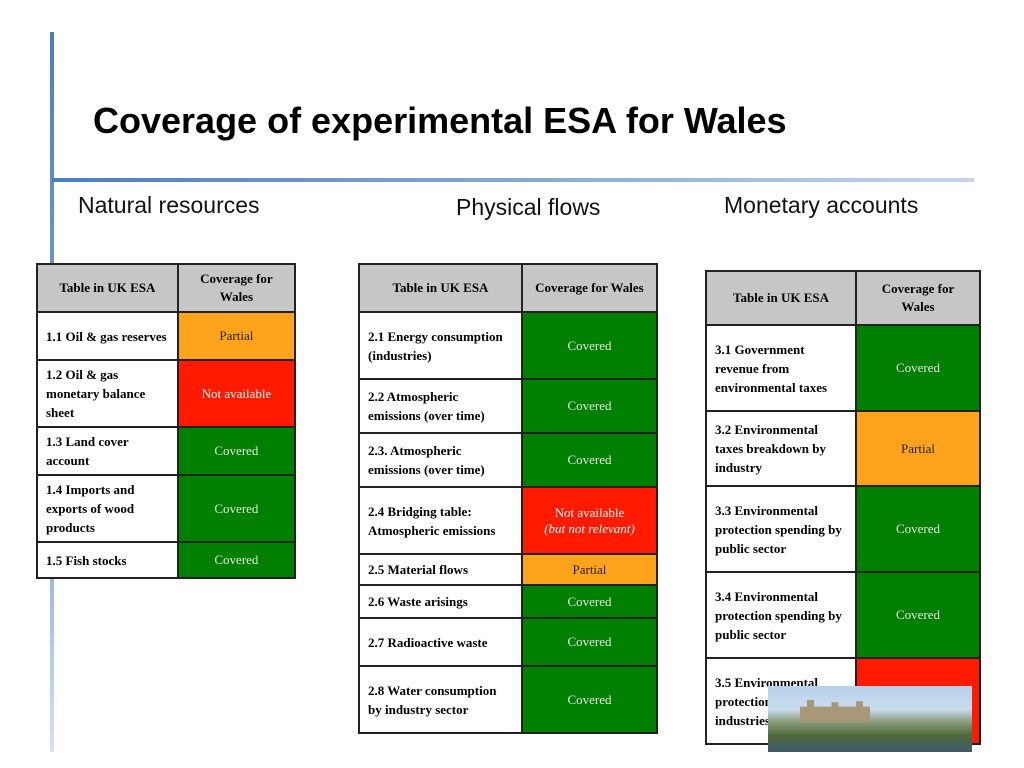  I want to click on row-table-name: 2.1 Energy consumption (industries), so click(440, 345).